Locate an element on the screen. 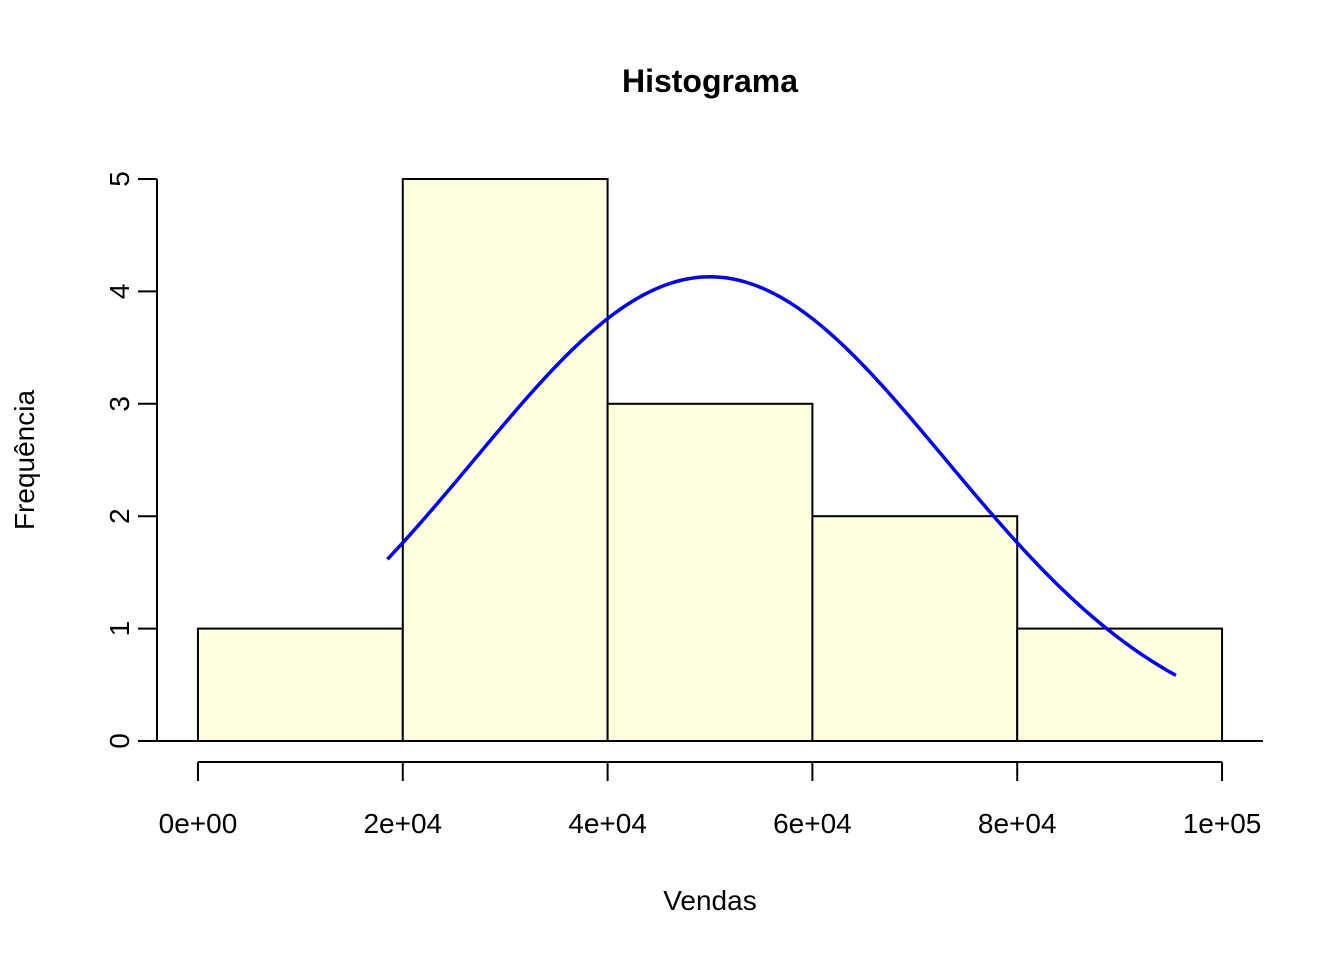  y-tick-label-5: 5 is located at coordinates (119, 179).